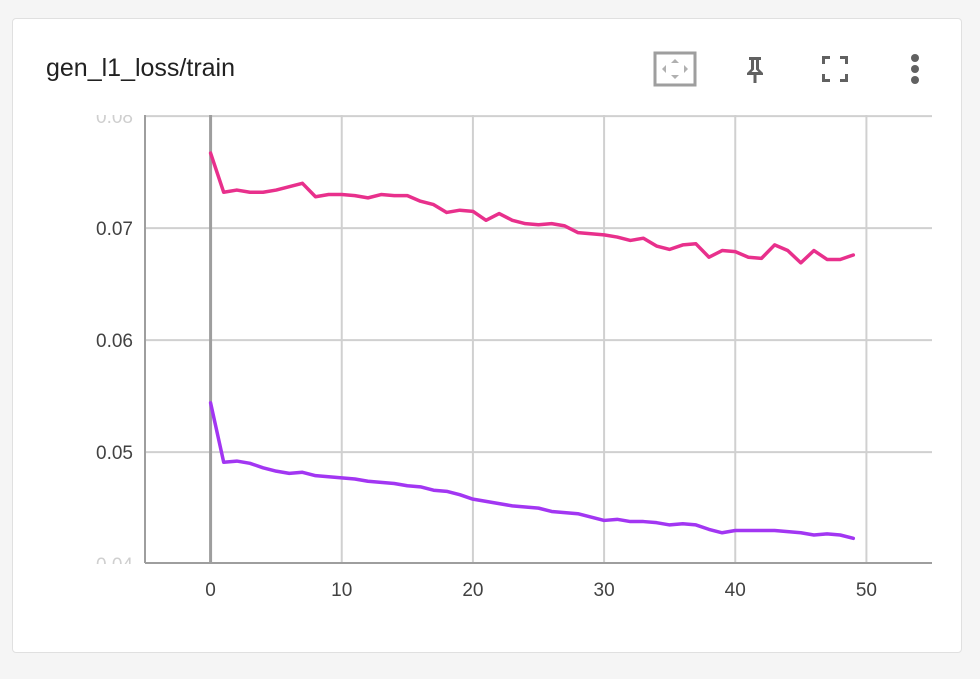 The image size is (980, 679). I want to click on card-toolbar, so click(487, 69).